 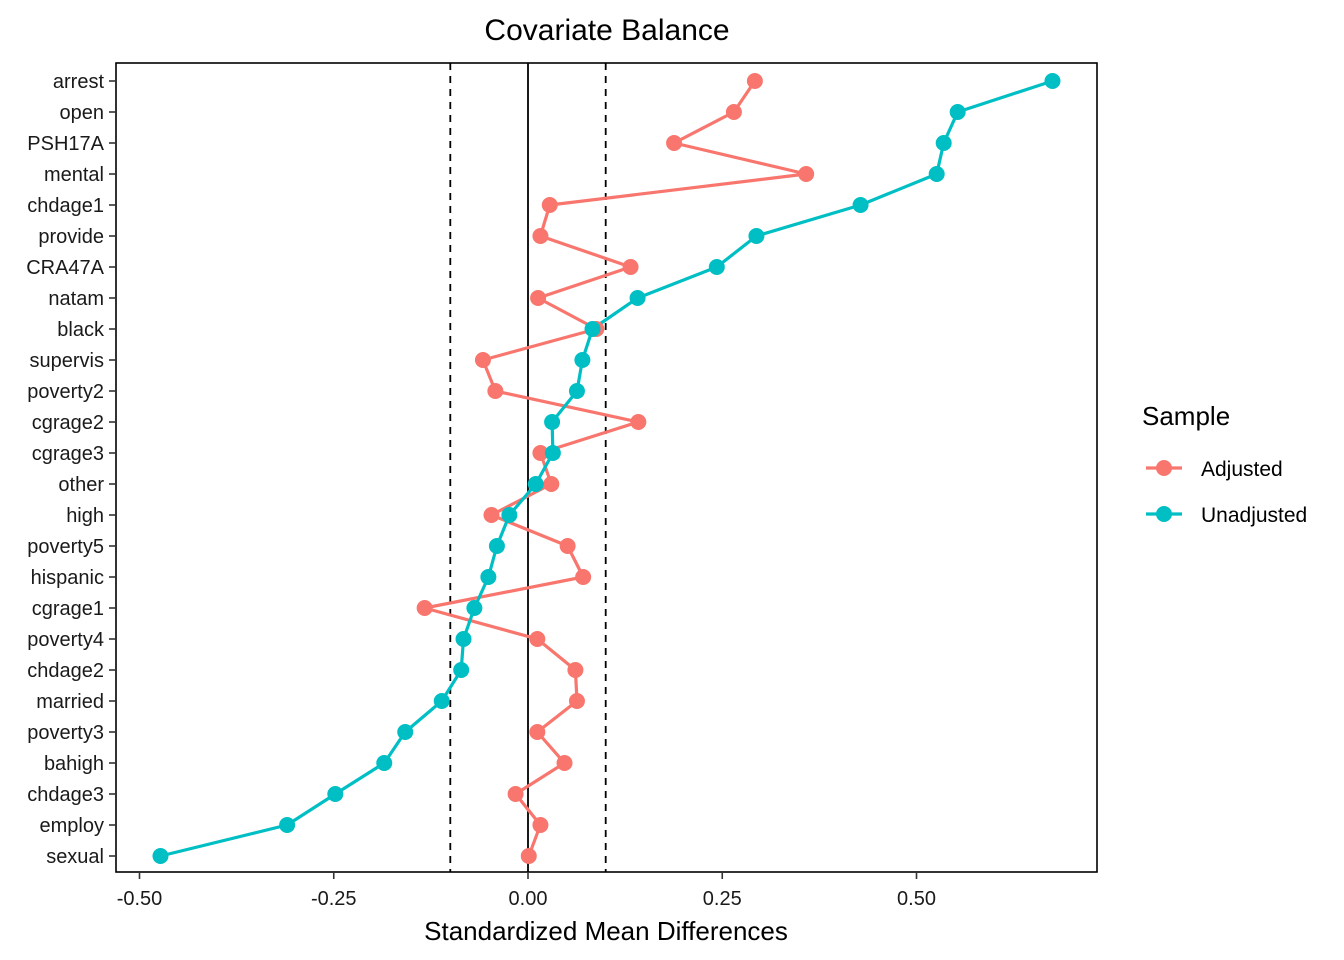 I want to click on adjusted-point-supervis, so click(x=482, y=360).